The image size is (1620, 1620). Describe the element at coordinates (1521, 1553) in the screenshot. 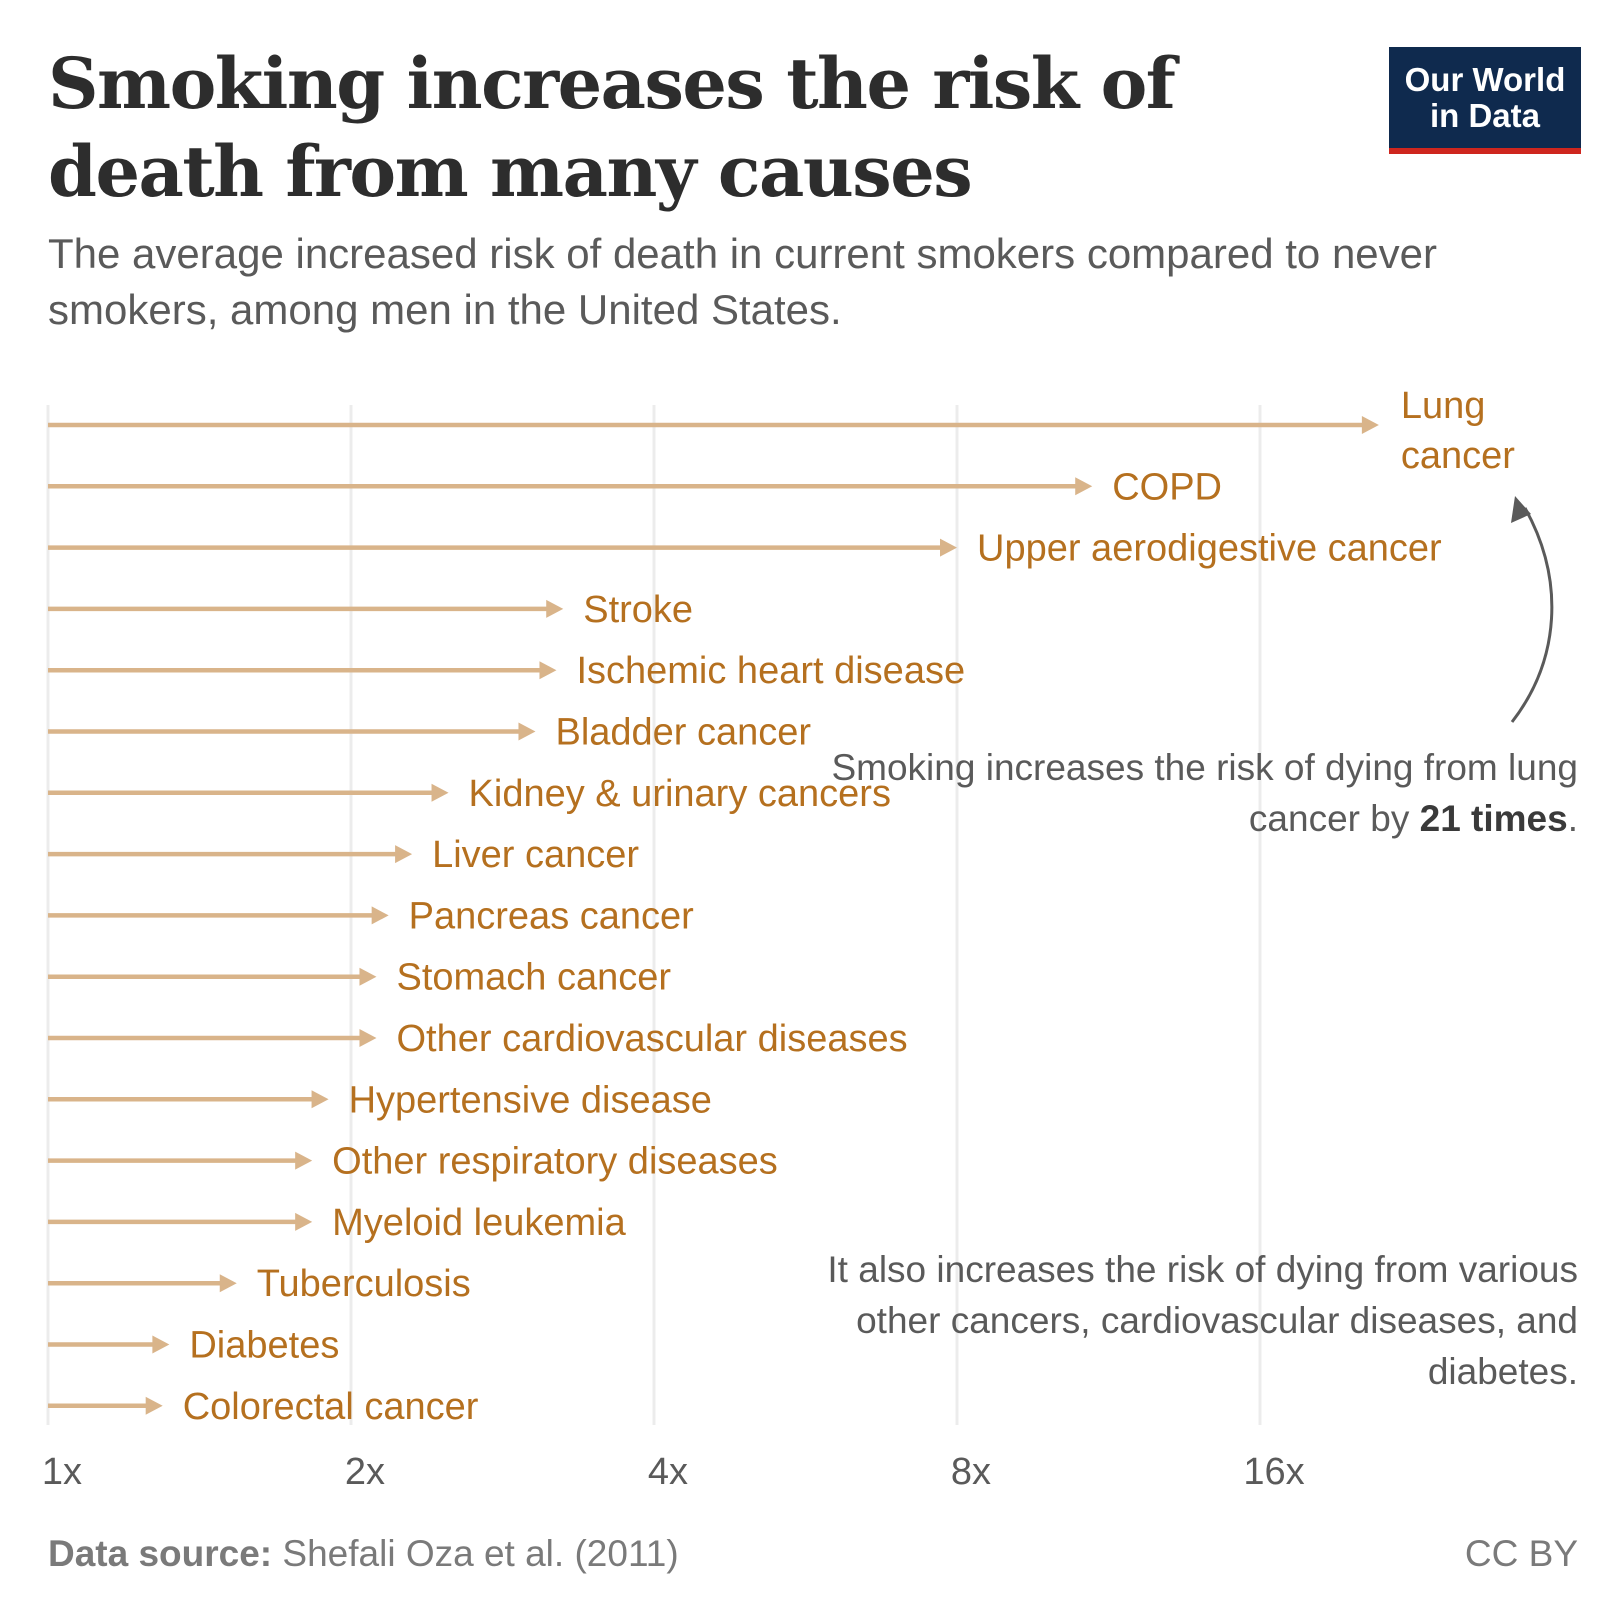

I see `license: CC BY` at that location.